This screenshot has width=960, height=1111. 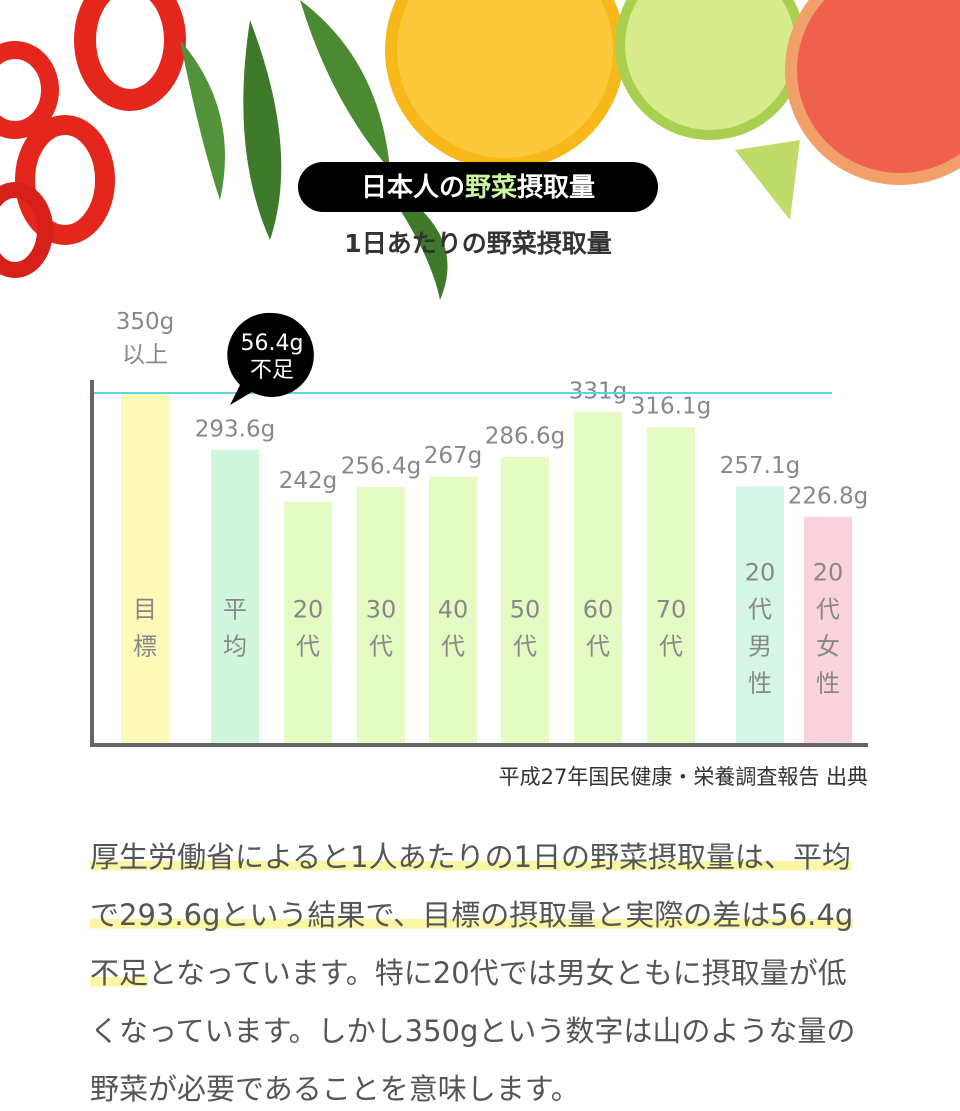 I want to click on title-part: 日本人の, so click(x=413, y=188).